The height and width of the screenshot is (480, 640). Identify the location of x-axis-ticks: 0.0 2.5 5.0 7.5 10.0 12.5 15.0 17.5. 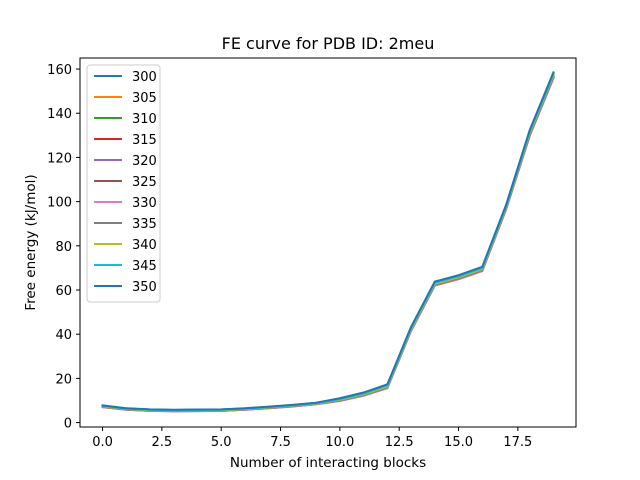
(312, 438).